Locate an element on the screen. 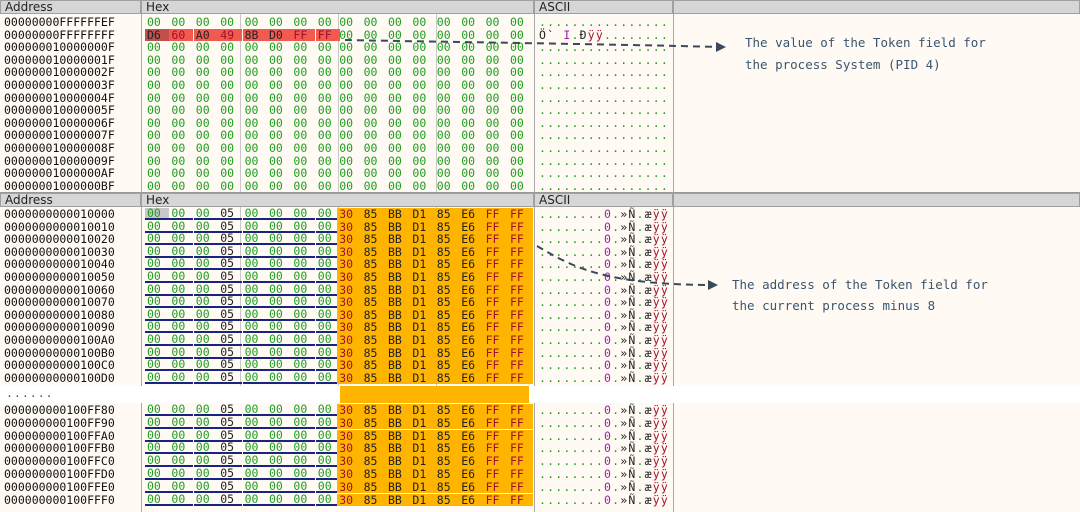  hex-byte: D6 is located at coordinates (157, 35).